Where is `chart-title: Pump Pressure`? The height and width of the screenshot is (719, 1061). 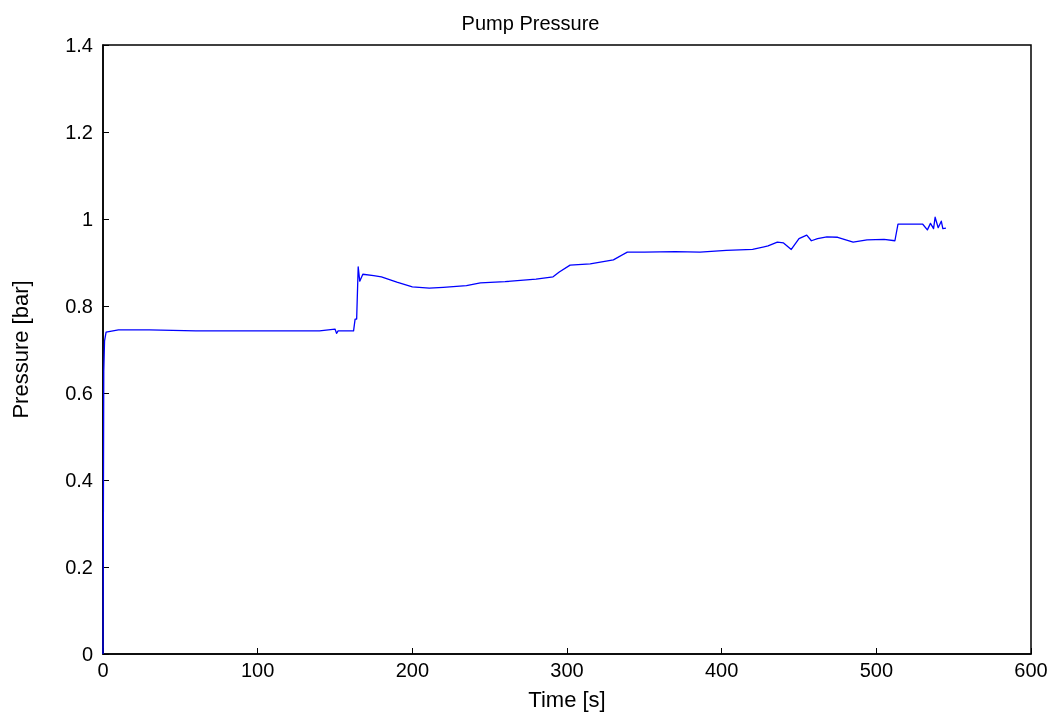
chart-title: Pump Pressure is located at coordinates (530, 23).